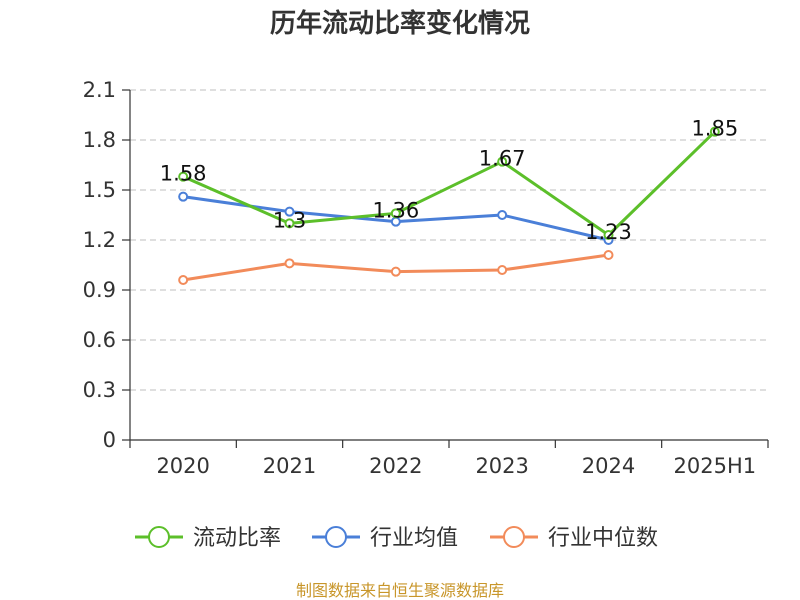 This screenshot has width=800, height=600. I want to click on legend-item: 流动比率, so click(208, 538).